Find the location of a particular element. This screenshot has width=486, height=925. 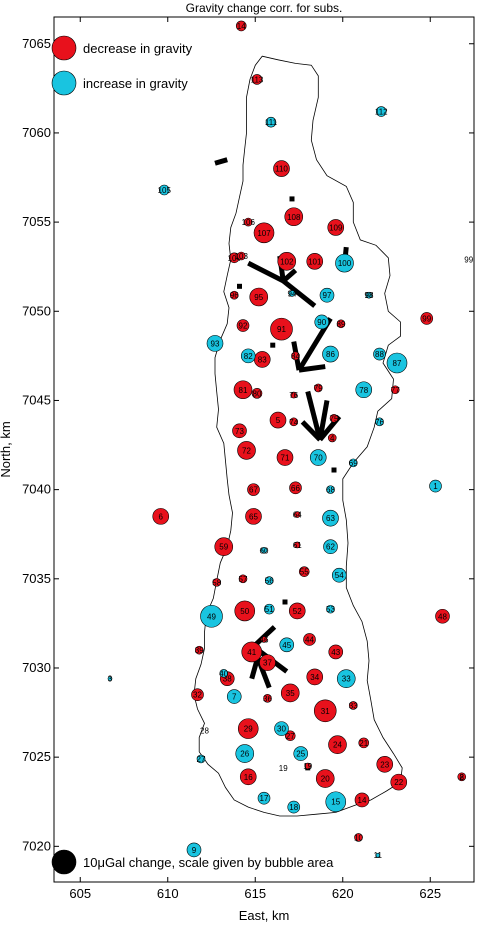

station-text-label: 98 is located at coordinates (369, 295).